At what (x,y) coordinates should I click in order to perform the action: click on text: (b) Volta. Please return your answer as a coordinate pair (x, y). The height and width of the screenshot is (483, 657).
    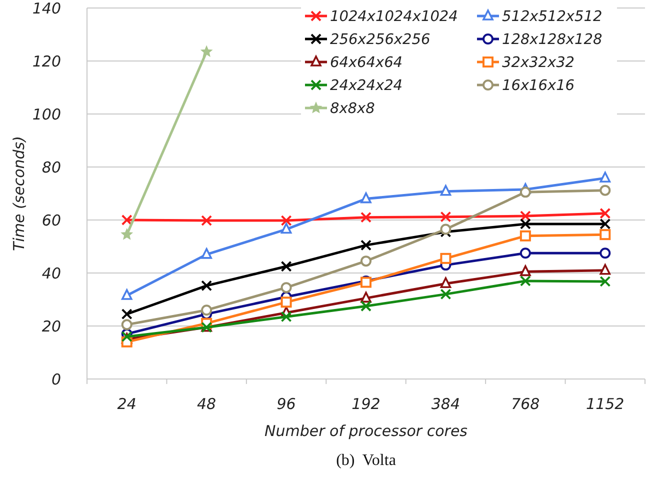
    Looking at the image, I should click on (366, 460).